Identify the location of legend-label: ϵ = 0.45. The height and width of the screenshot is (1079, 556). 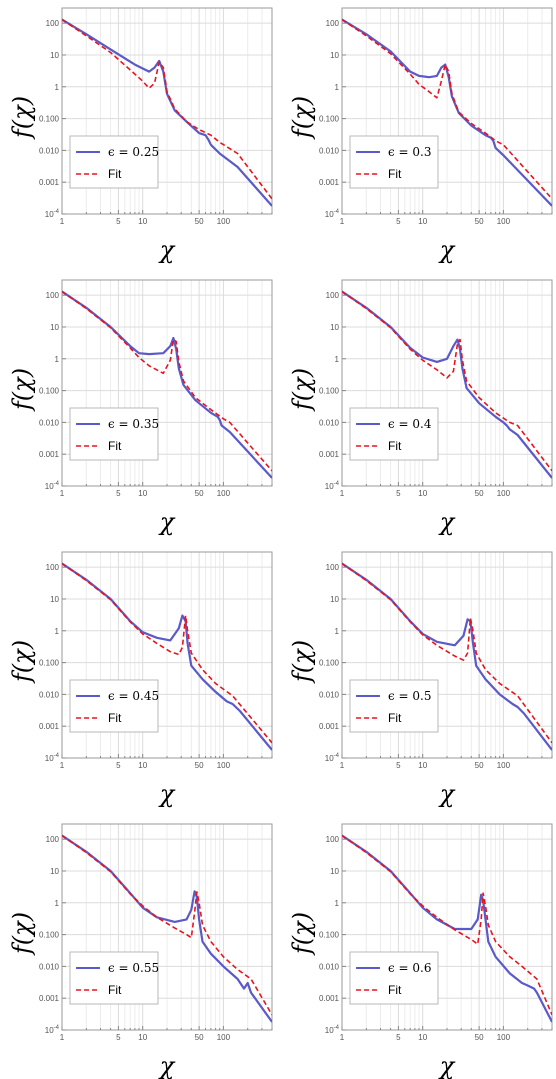
(133, 696).